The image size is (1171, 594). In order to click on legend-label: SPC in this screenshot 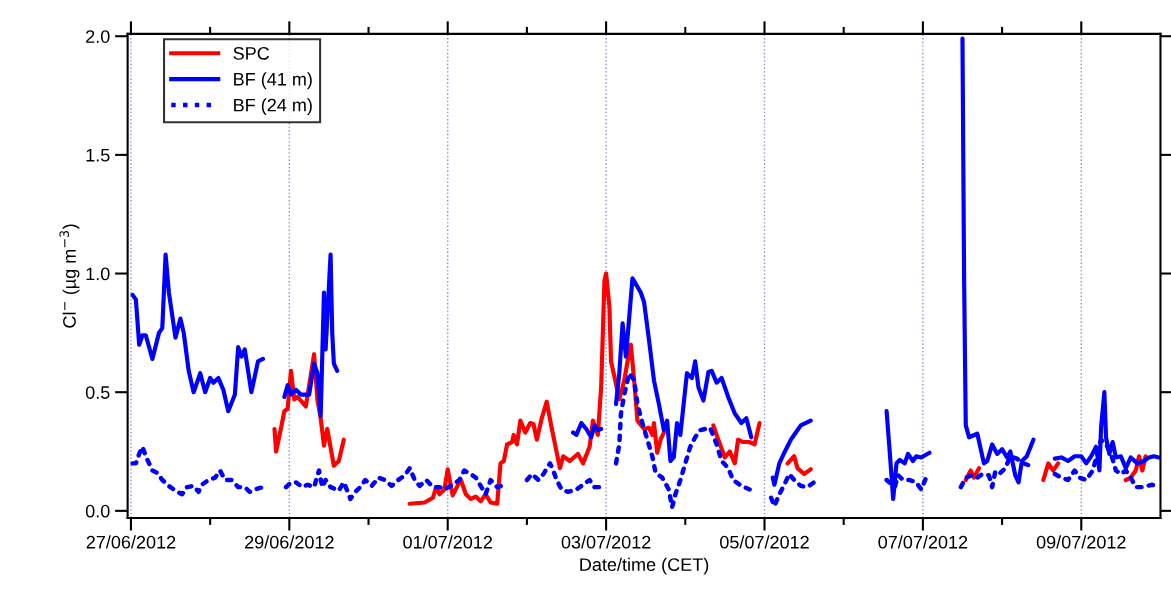, I will do `click(251, 53)`.